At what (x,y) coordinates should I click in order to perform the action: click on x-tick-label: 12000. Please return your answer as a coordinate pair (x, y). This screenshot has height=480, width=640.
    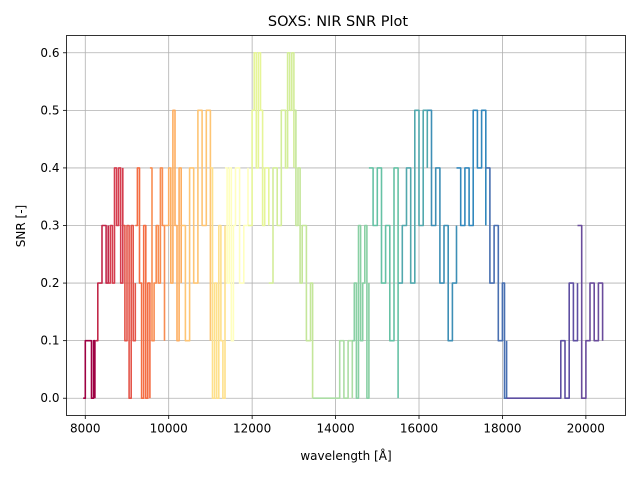
    Looking at the image, I should click on (252, 429).